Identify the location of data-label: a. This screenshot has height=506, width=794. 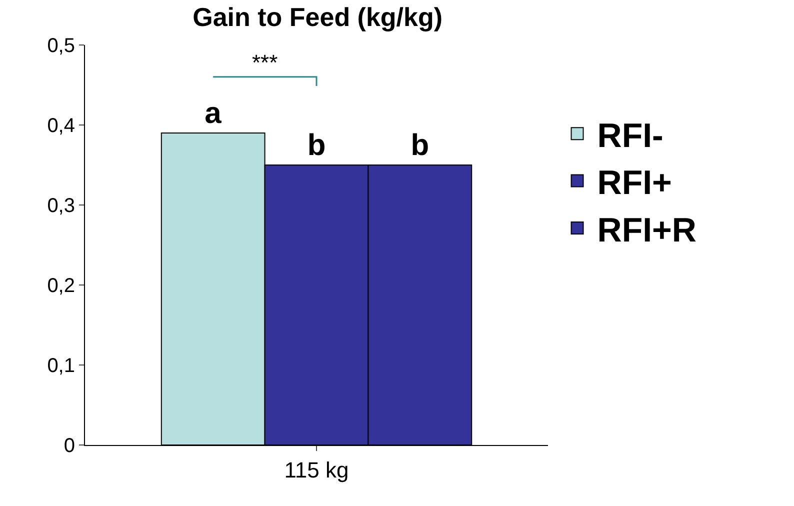
(213, 113).